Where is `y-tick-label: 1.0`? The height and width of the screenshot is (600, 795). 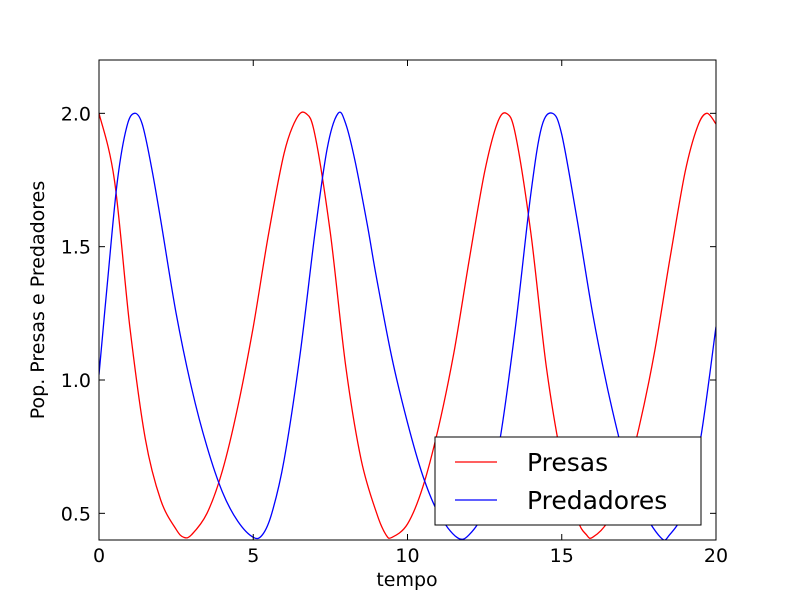
y-tick-label: 1.0 is located at coordinates (76, 381).